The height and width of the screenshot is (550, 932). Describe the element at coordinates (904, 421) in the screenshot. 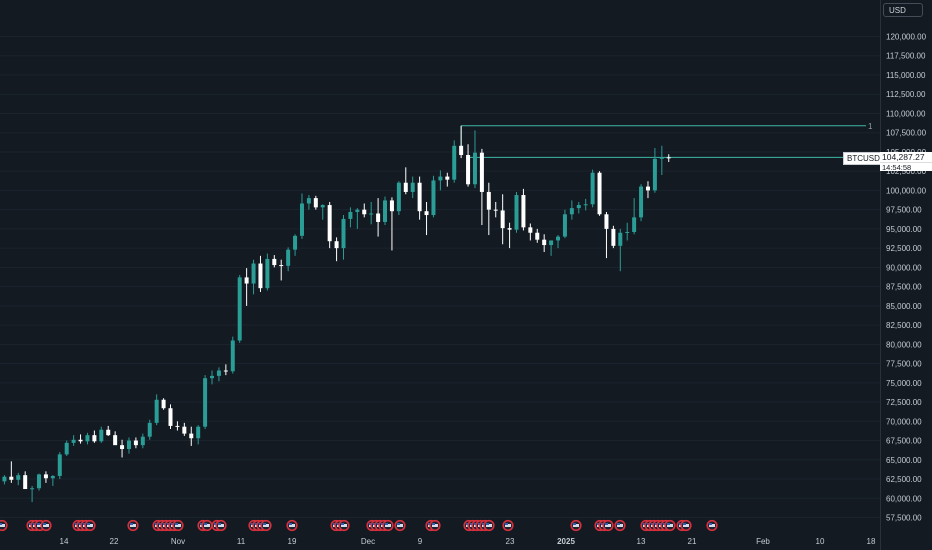

I see `y-tick-label: 70,000.00` at that location.